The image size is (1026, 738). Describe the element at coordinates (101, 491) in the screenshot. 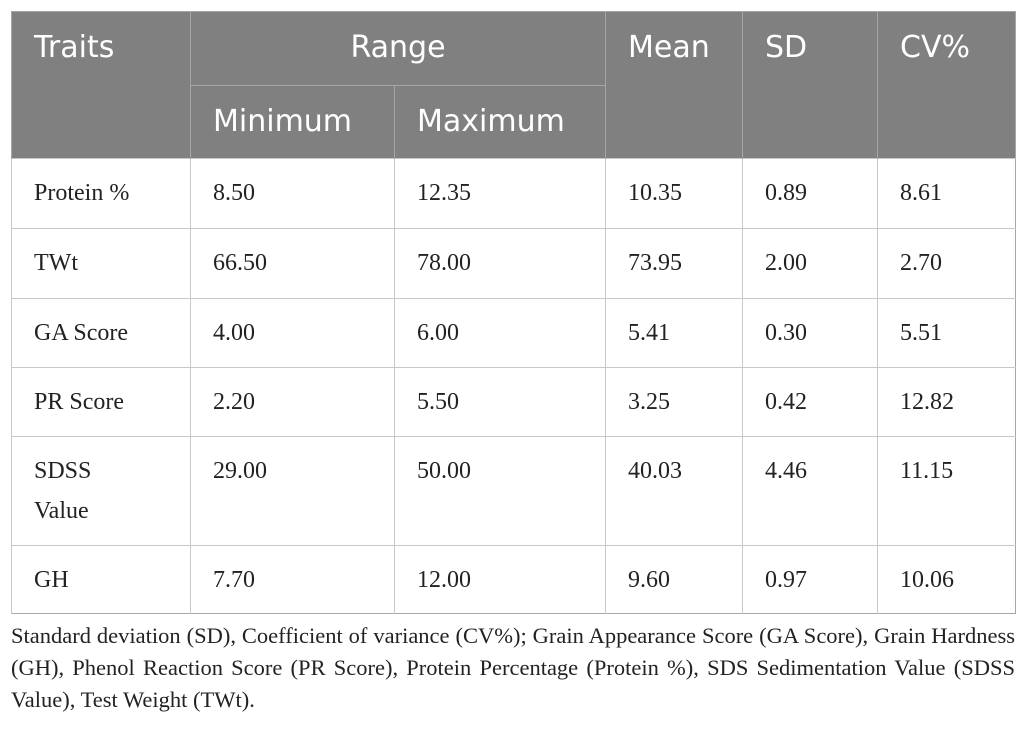

I see `table-cell: SDSS Value` at that location.